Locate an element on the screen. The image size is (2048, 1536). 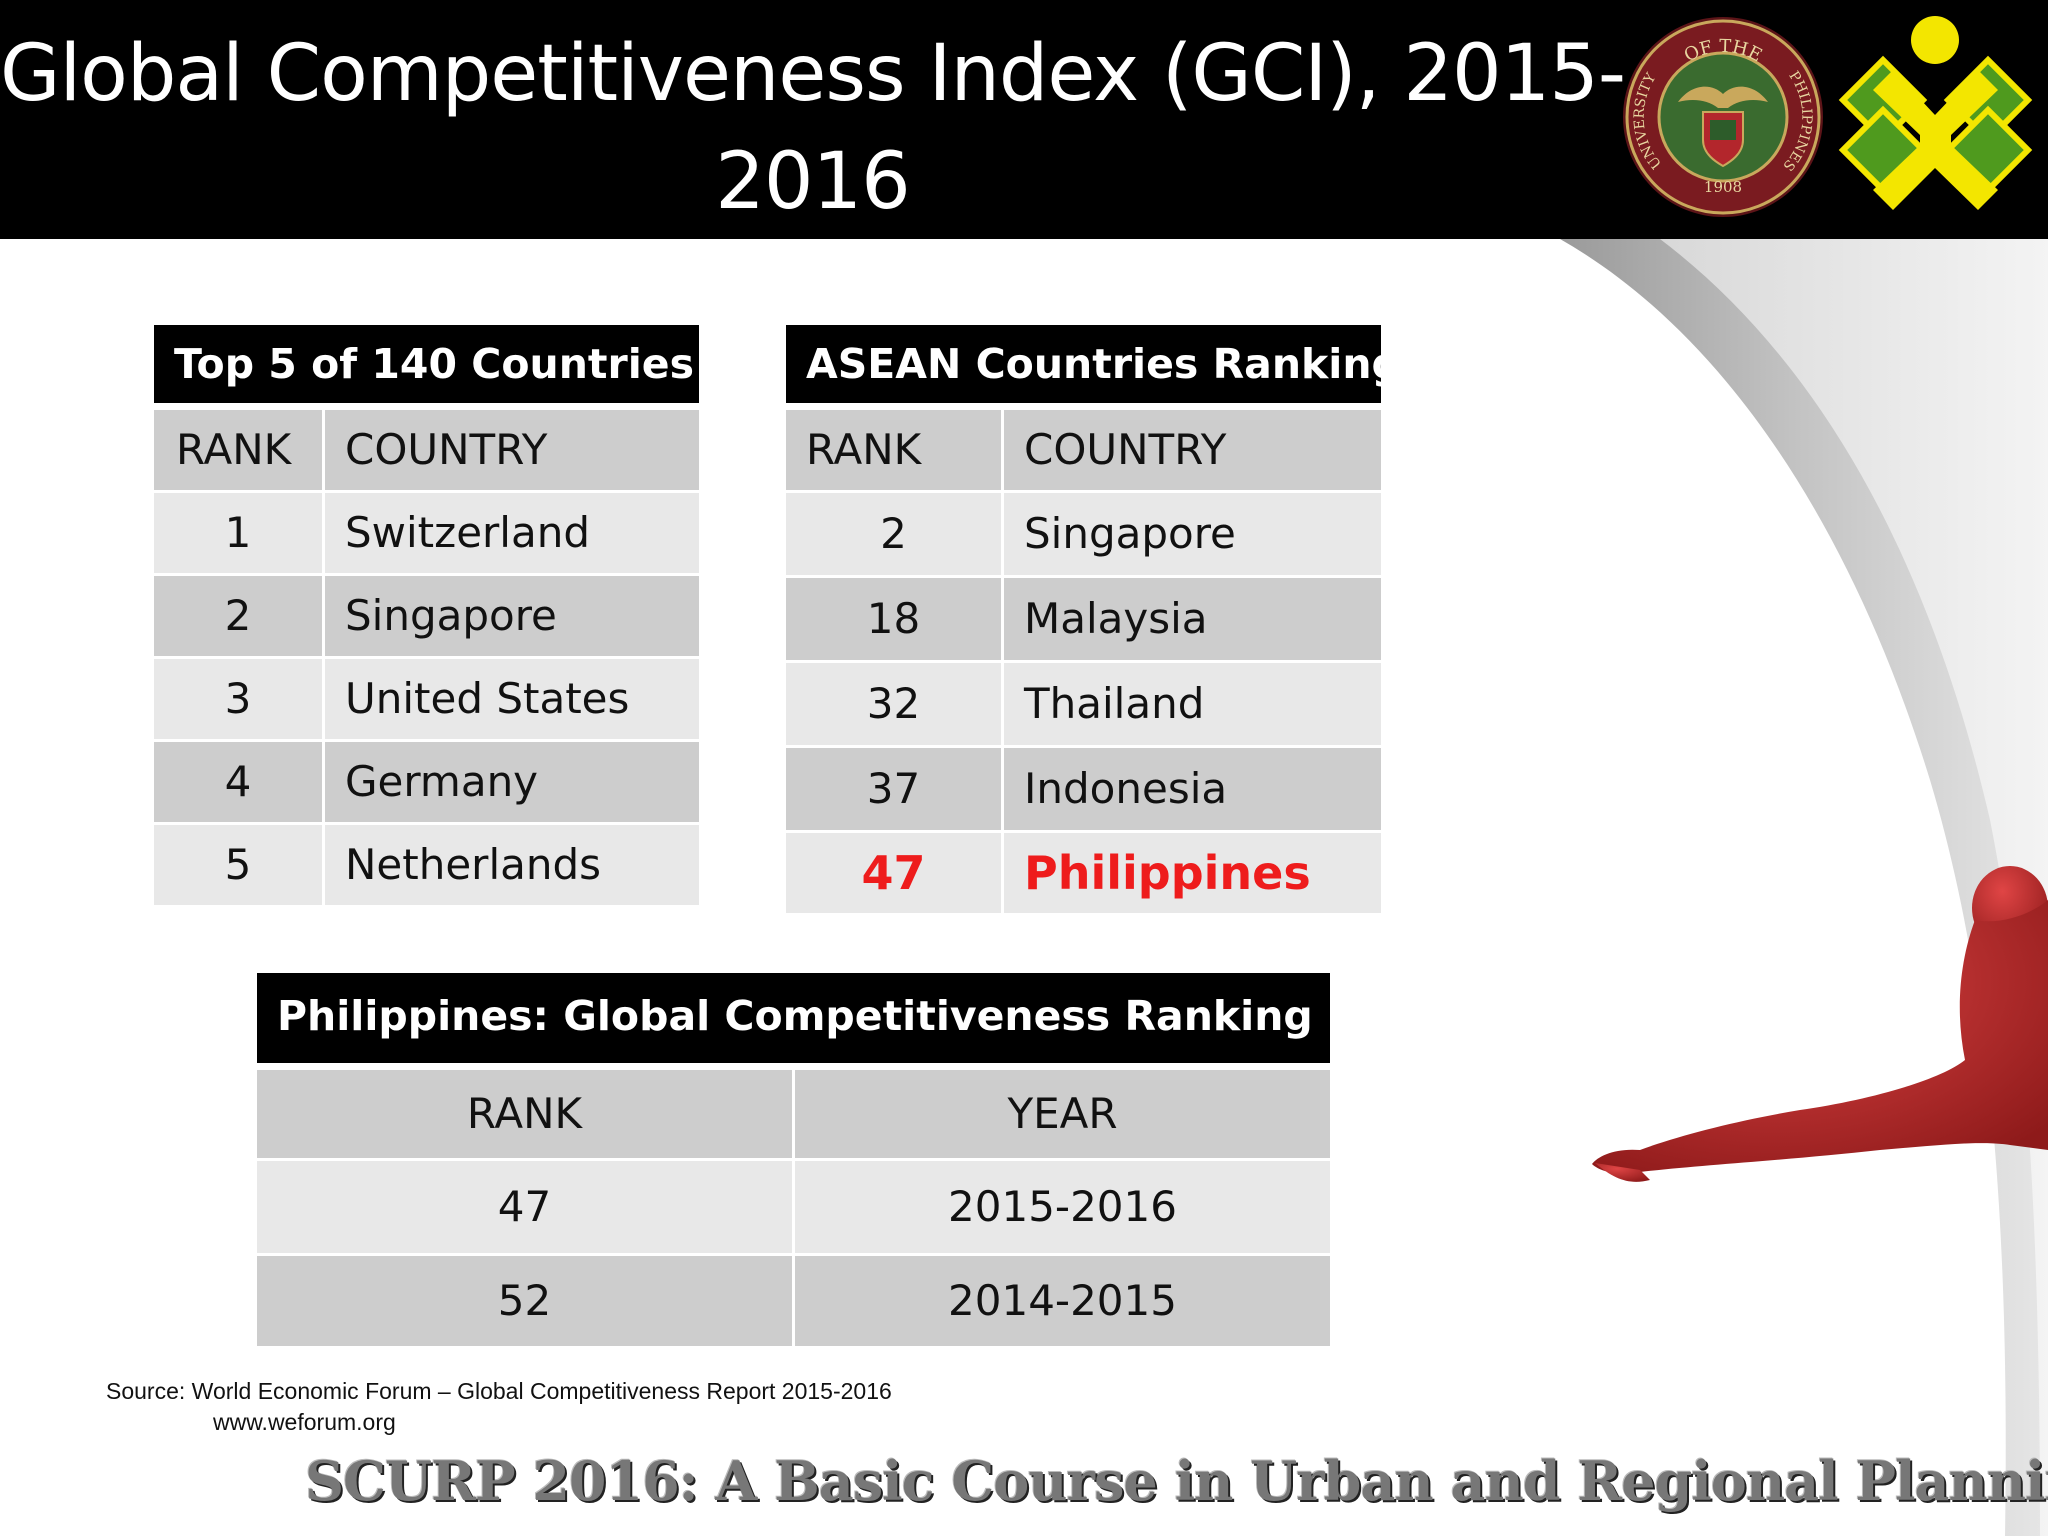
top5-row-country: Switzerland is located at coordinates (512, 533).